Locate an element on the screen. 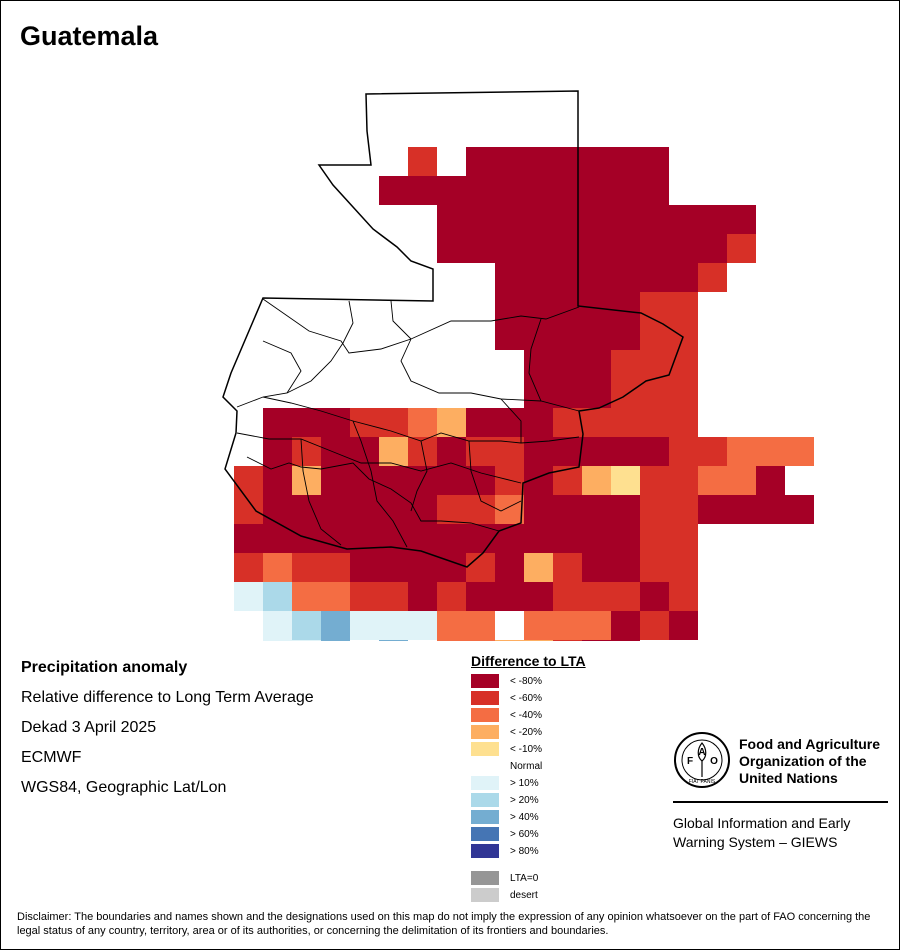 Image resolution: width=900 pixels, height=950 pixels. legend-label: < -80% is located at coordinates (526, 681).